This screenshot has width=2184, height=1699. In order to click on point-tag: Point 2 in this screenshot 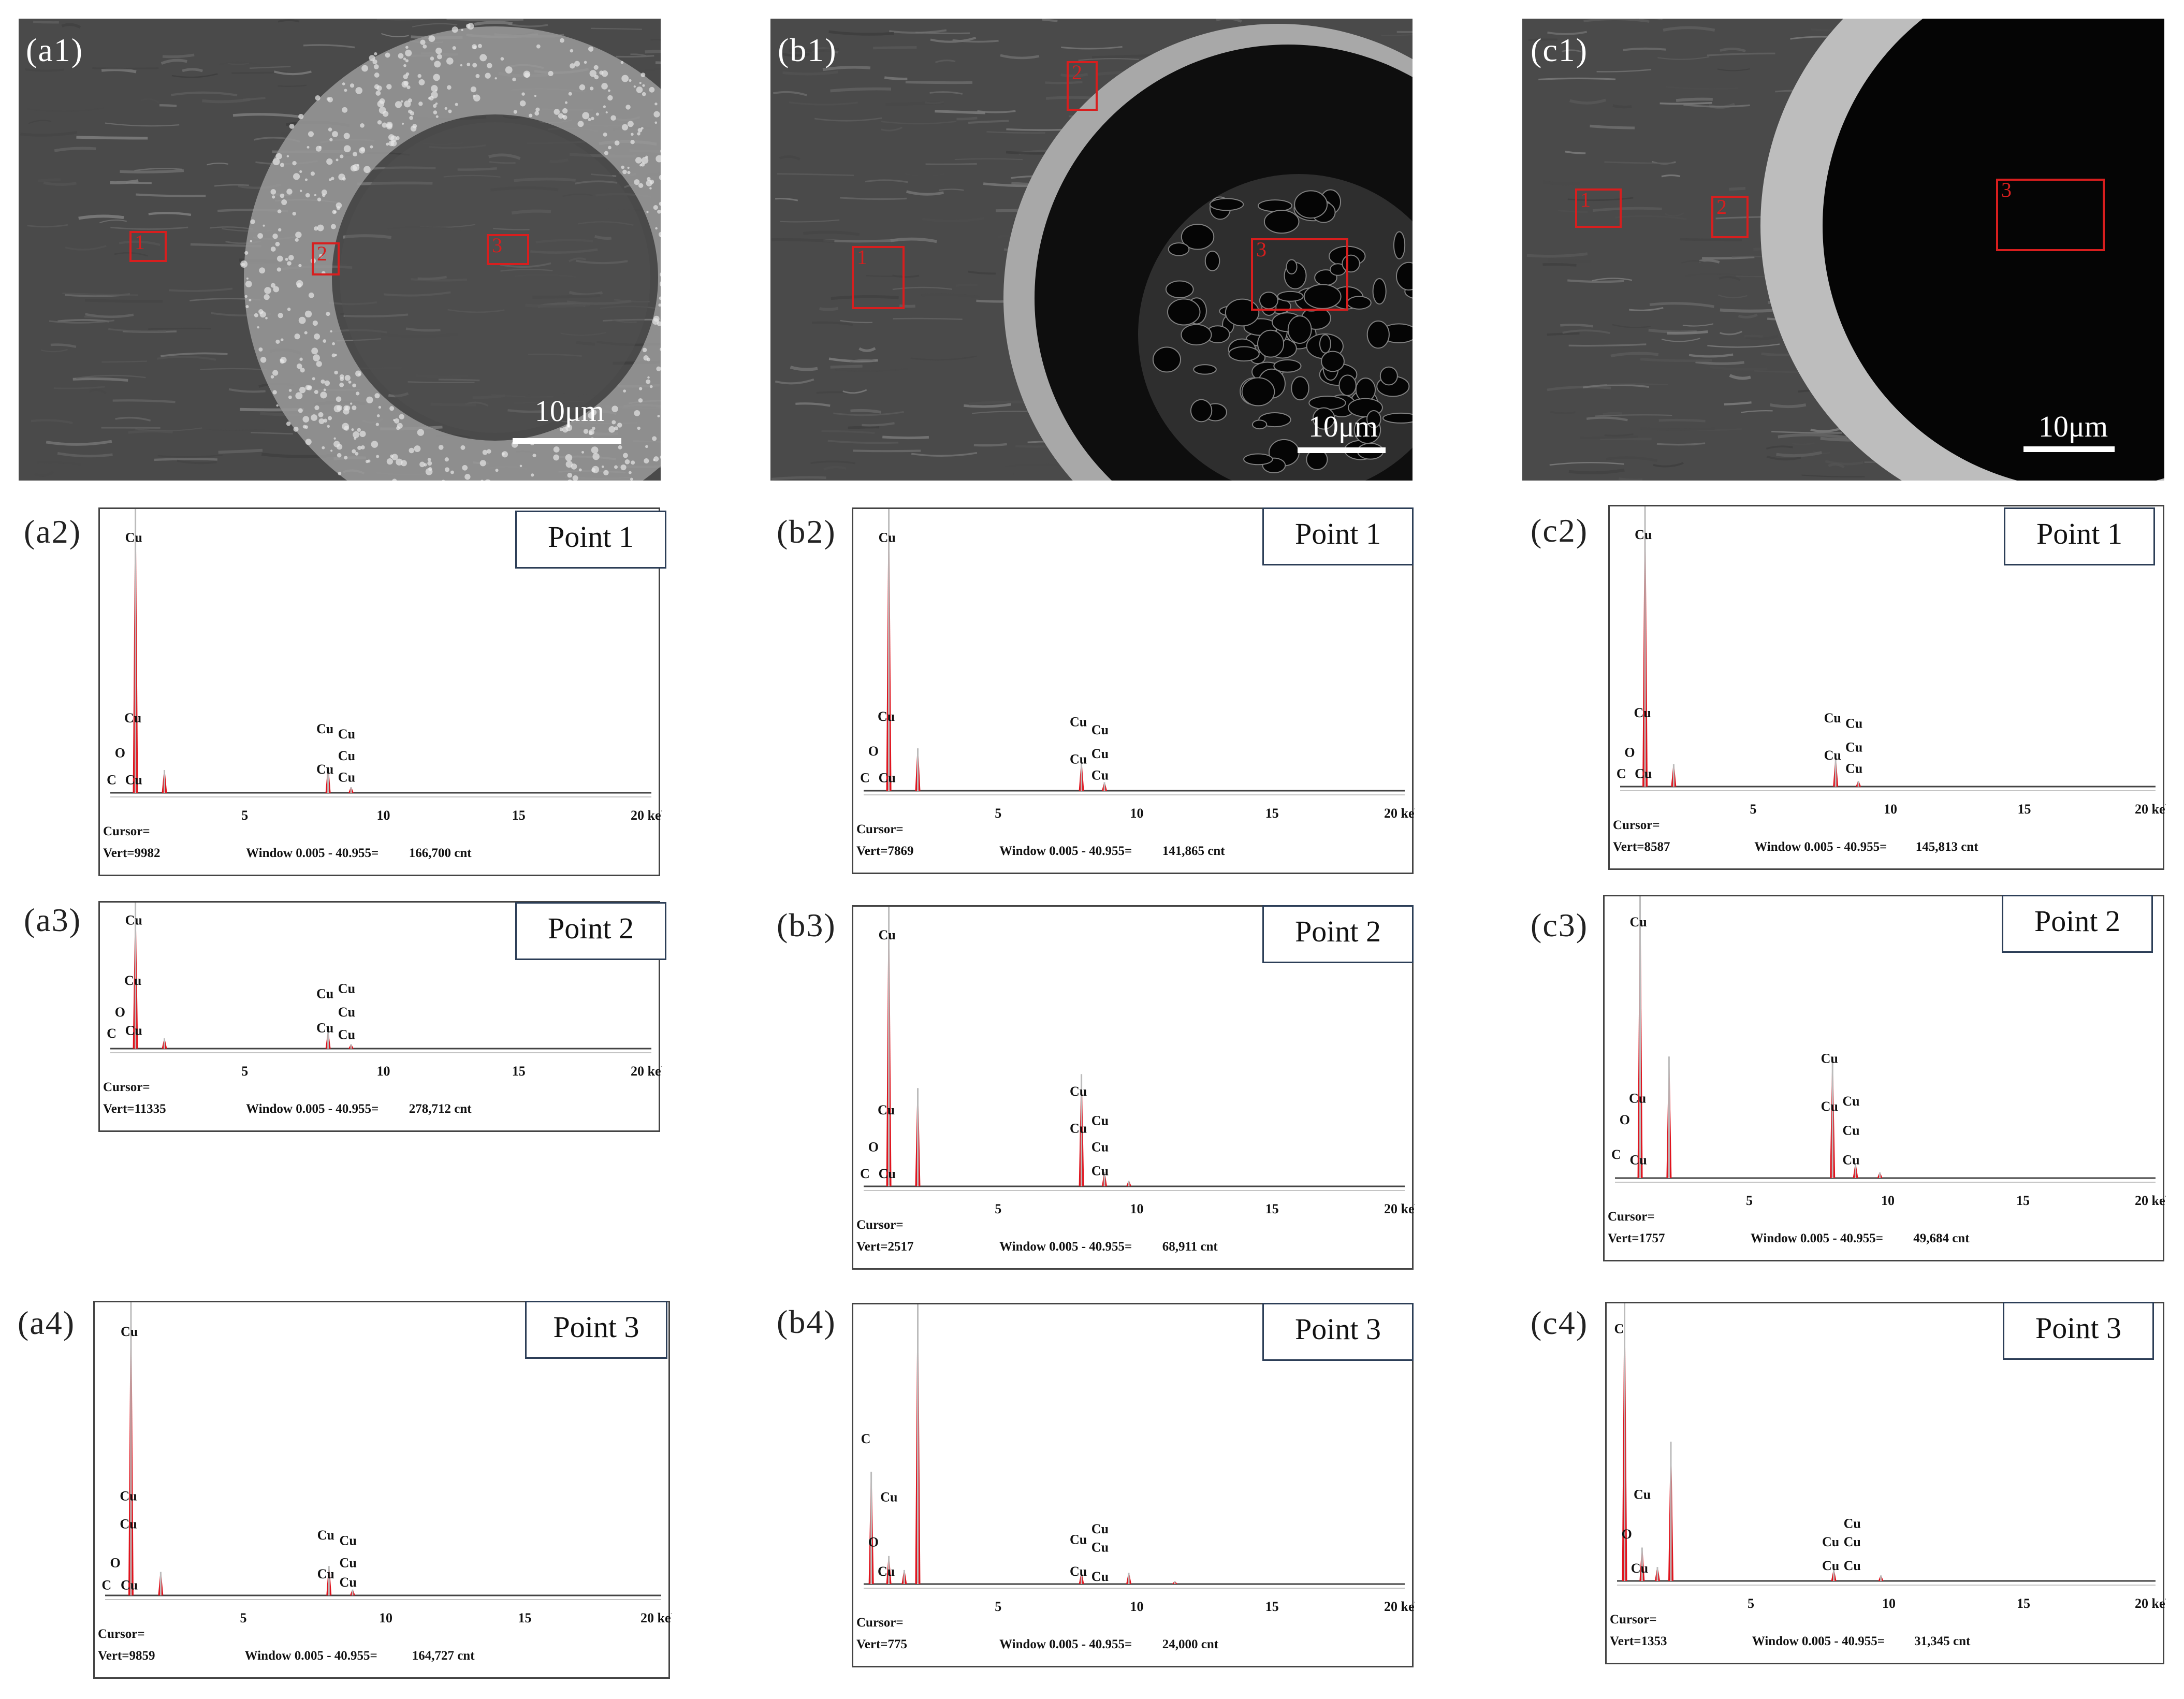, I will do `click(2077, 924)`.